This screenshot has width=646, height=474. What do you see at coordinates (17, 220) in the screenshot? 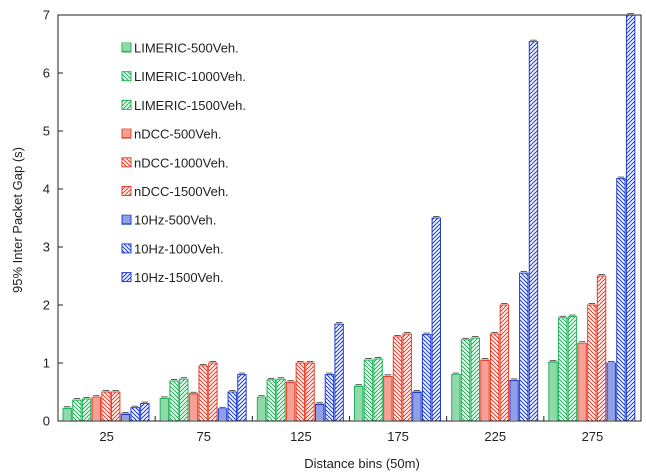
I see `y-axis-label: 95% Inter Packet Gap (s)` at bounding box center [17, 220].